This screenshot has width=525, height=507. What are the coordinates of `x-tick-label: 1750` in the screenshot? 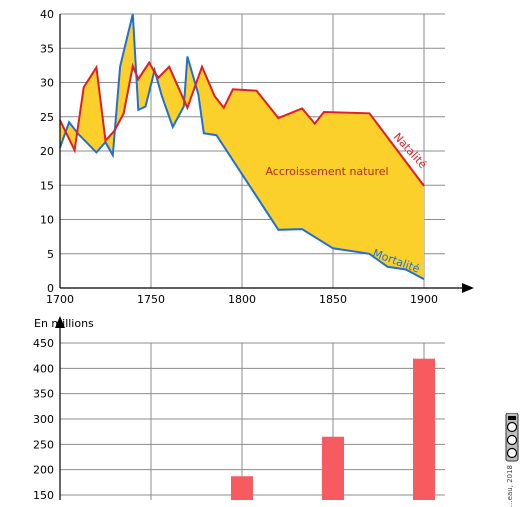 It's located at (151, 299).